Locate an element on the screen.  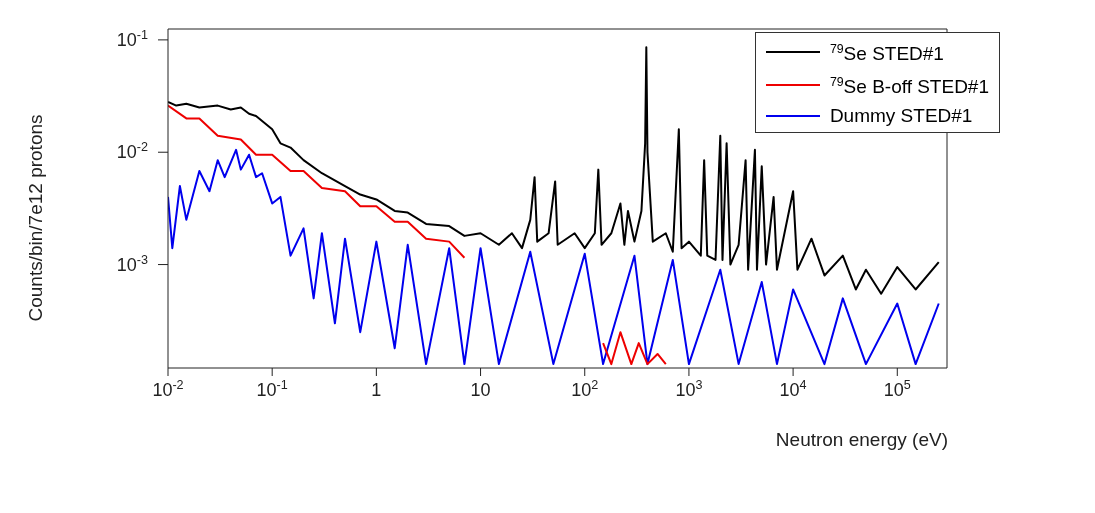
x-tick-label: 10$^{4}$ is located at coordinates (793, 389).